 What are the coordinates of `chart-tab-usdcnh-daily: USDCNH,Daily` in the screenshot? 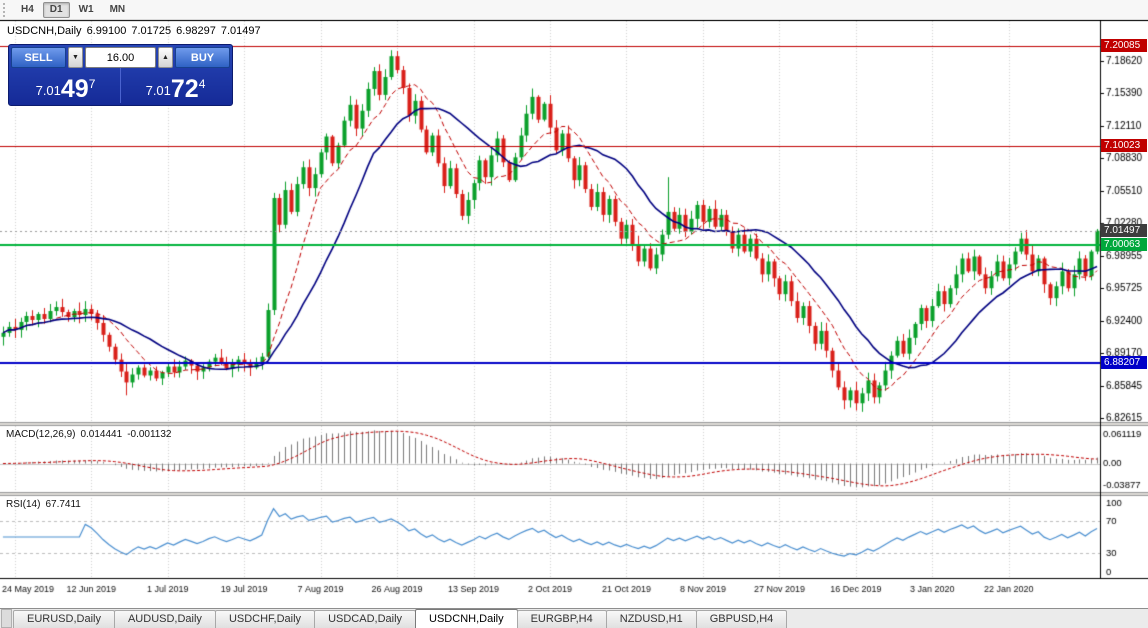 It's located at (466, 618).